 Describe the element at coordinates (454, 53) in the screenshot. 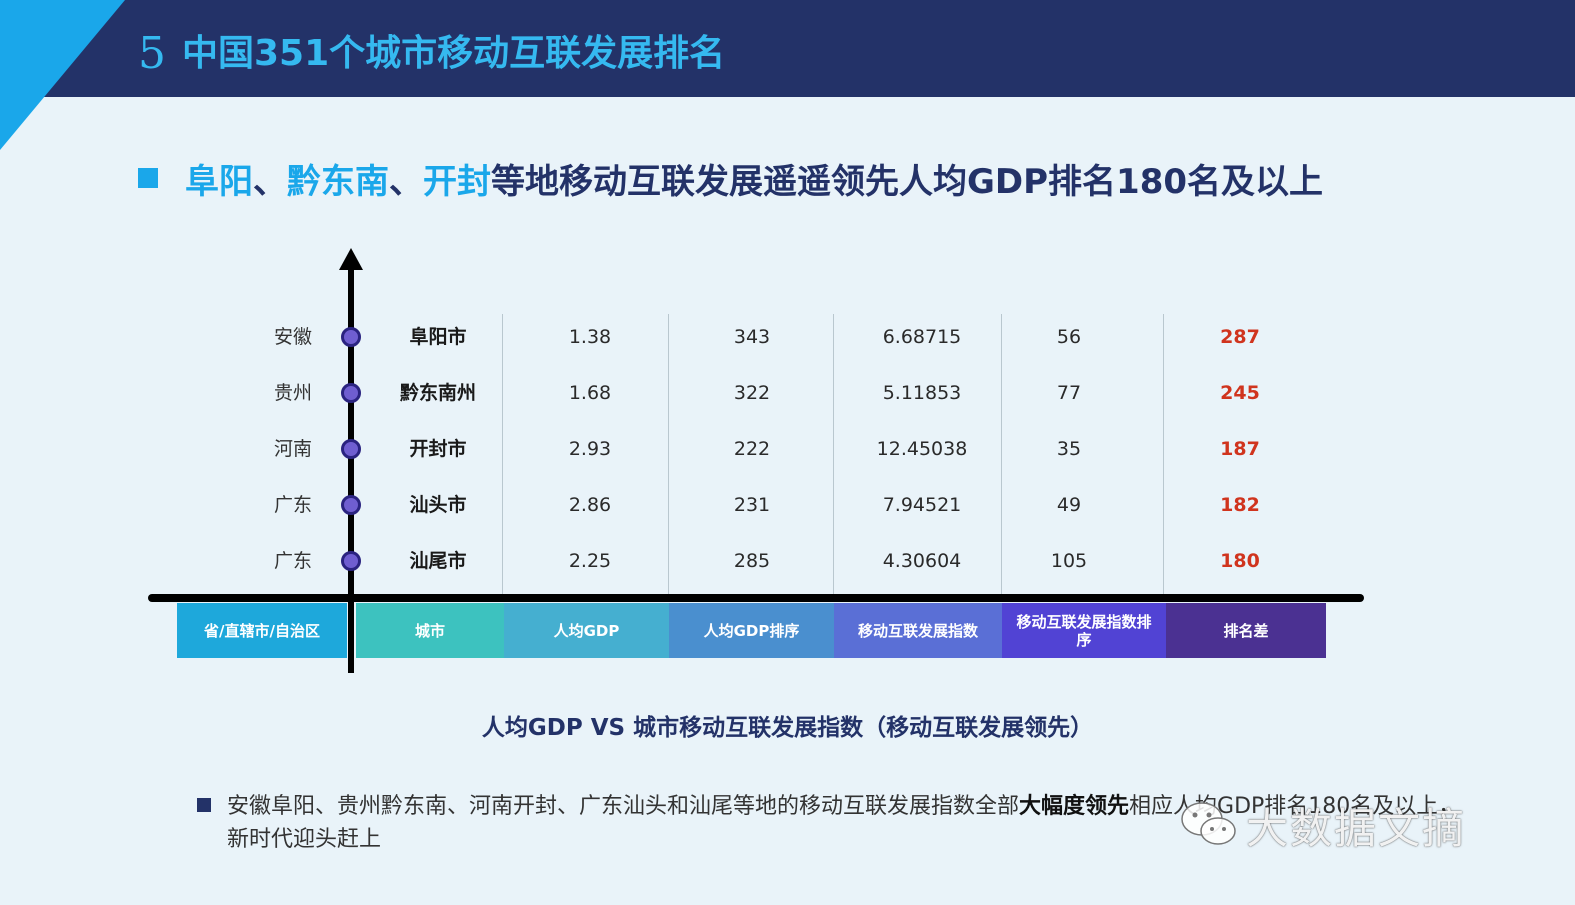

I see `page-title: 中国351个城市移动互联发展排名` at that location.